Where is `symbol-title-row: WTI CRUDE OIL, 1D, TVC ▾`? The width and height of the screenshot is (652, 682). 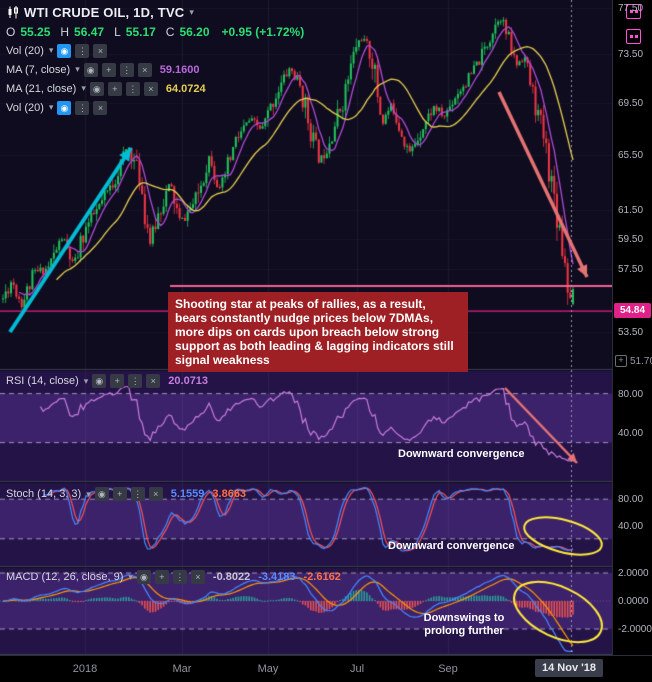
symbol-title-row: WTI CRUDE OIL, 1D, TVC ▾ is located at coordinates (155, 12).